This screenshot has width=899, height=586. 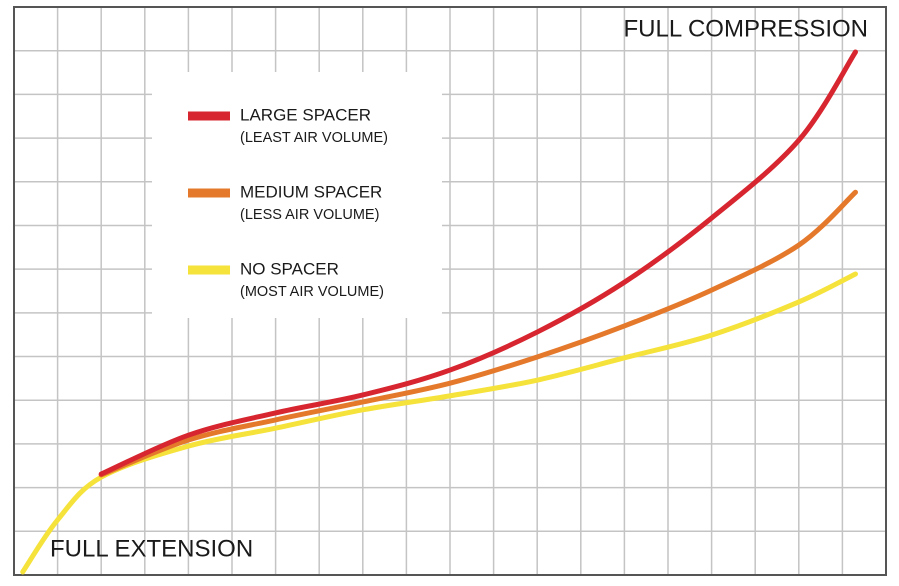 What do you see at coordinates (151, 548) in the screenshot?
I see `annotation: FULL EXTENSION` at bounding box center [151, 548].